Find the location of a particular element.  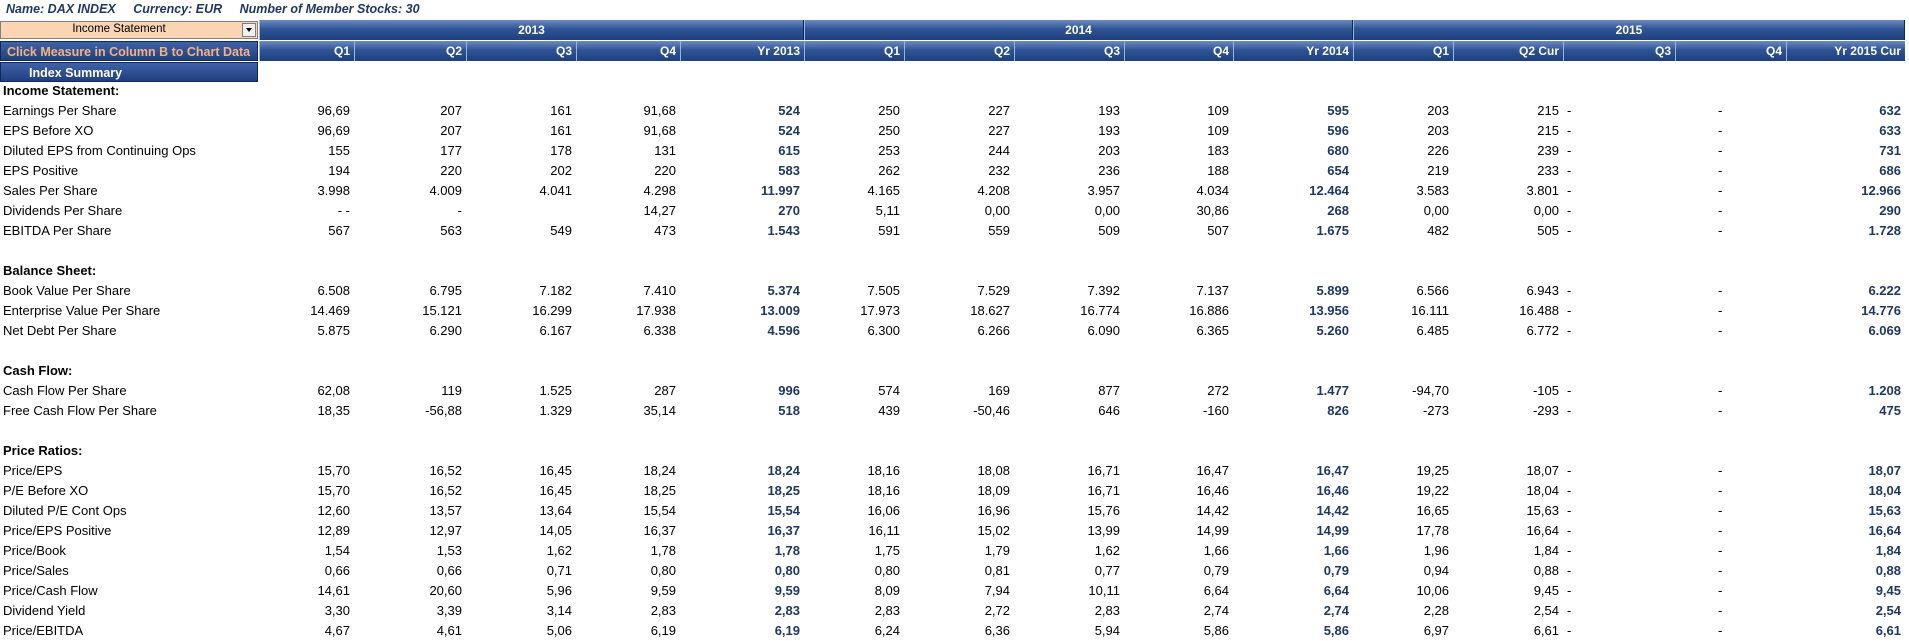

measure-label: Price/Sales is located at coordinates (36, 570).